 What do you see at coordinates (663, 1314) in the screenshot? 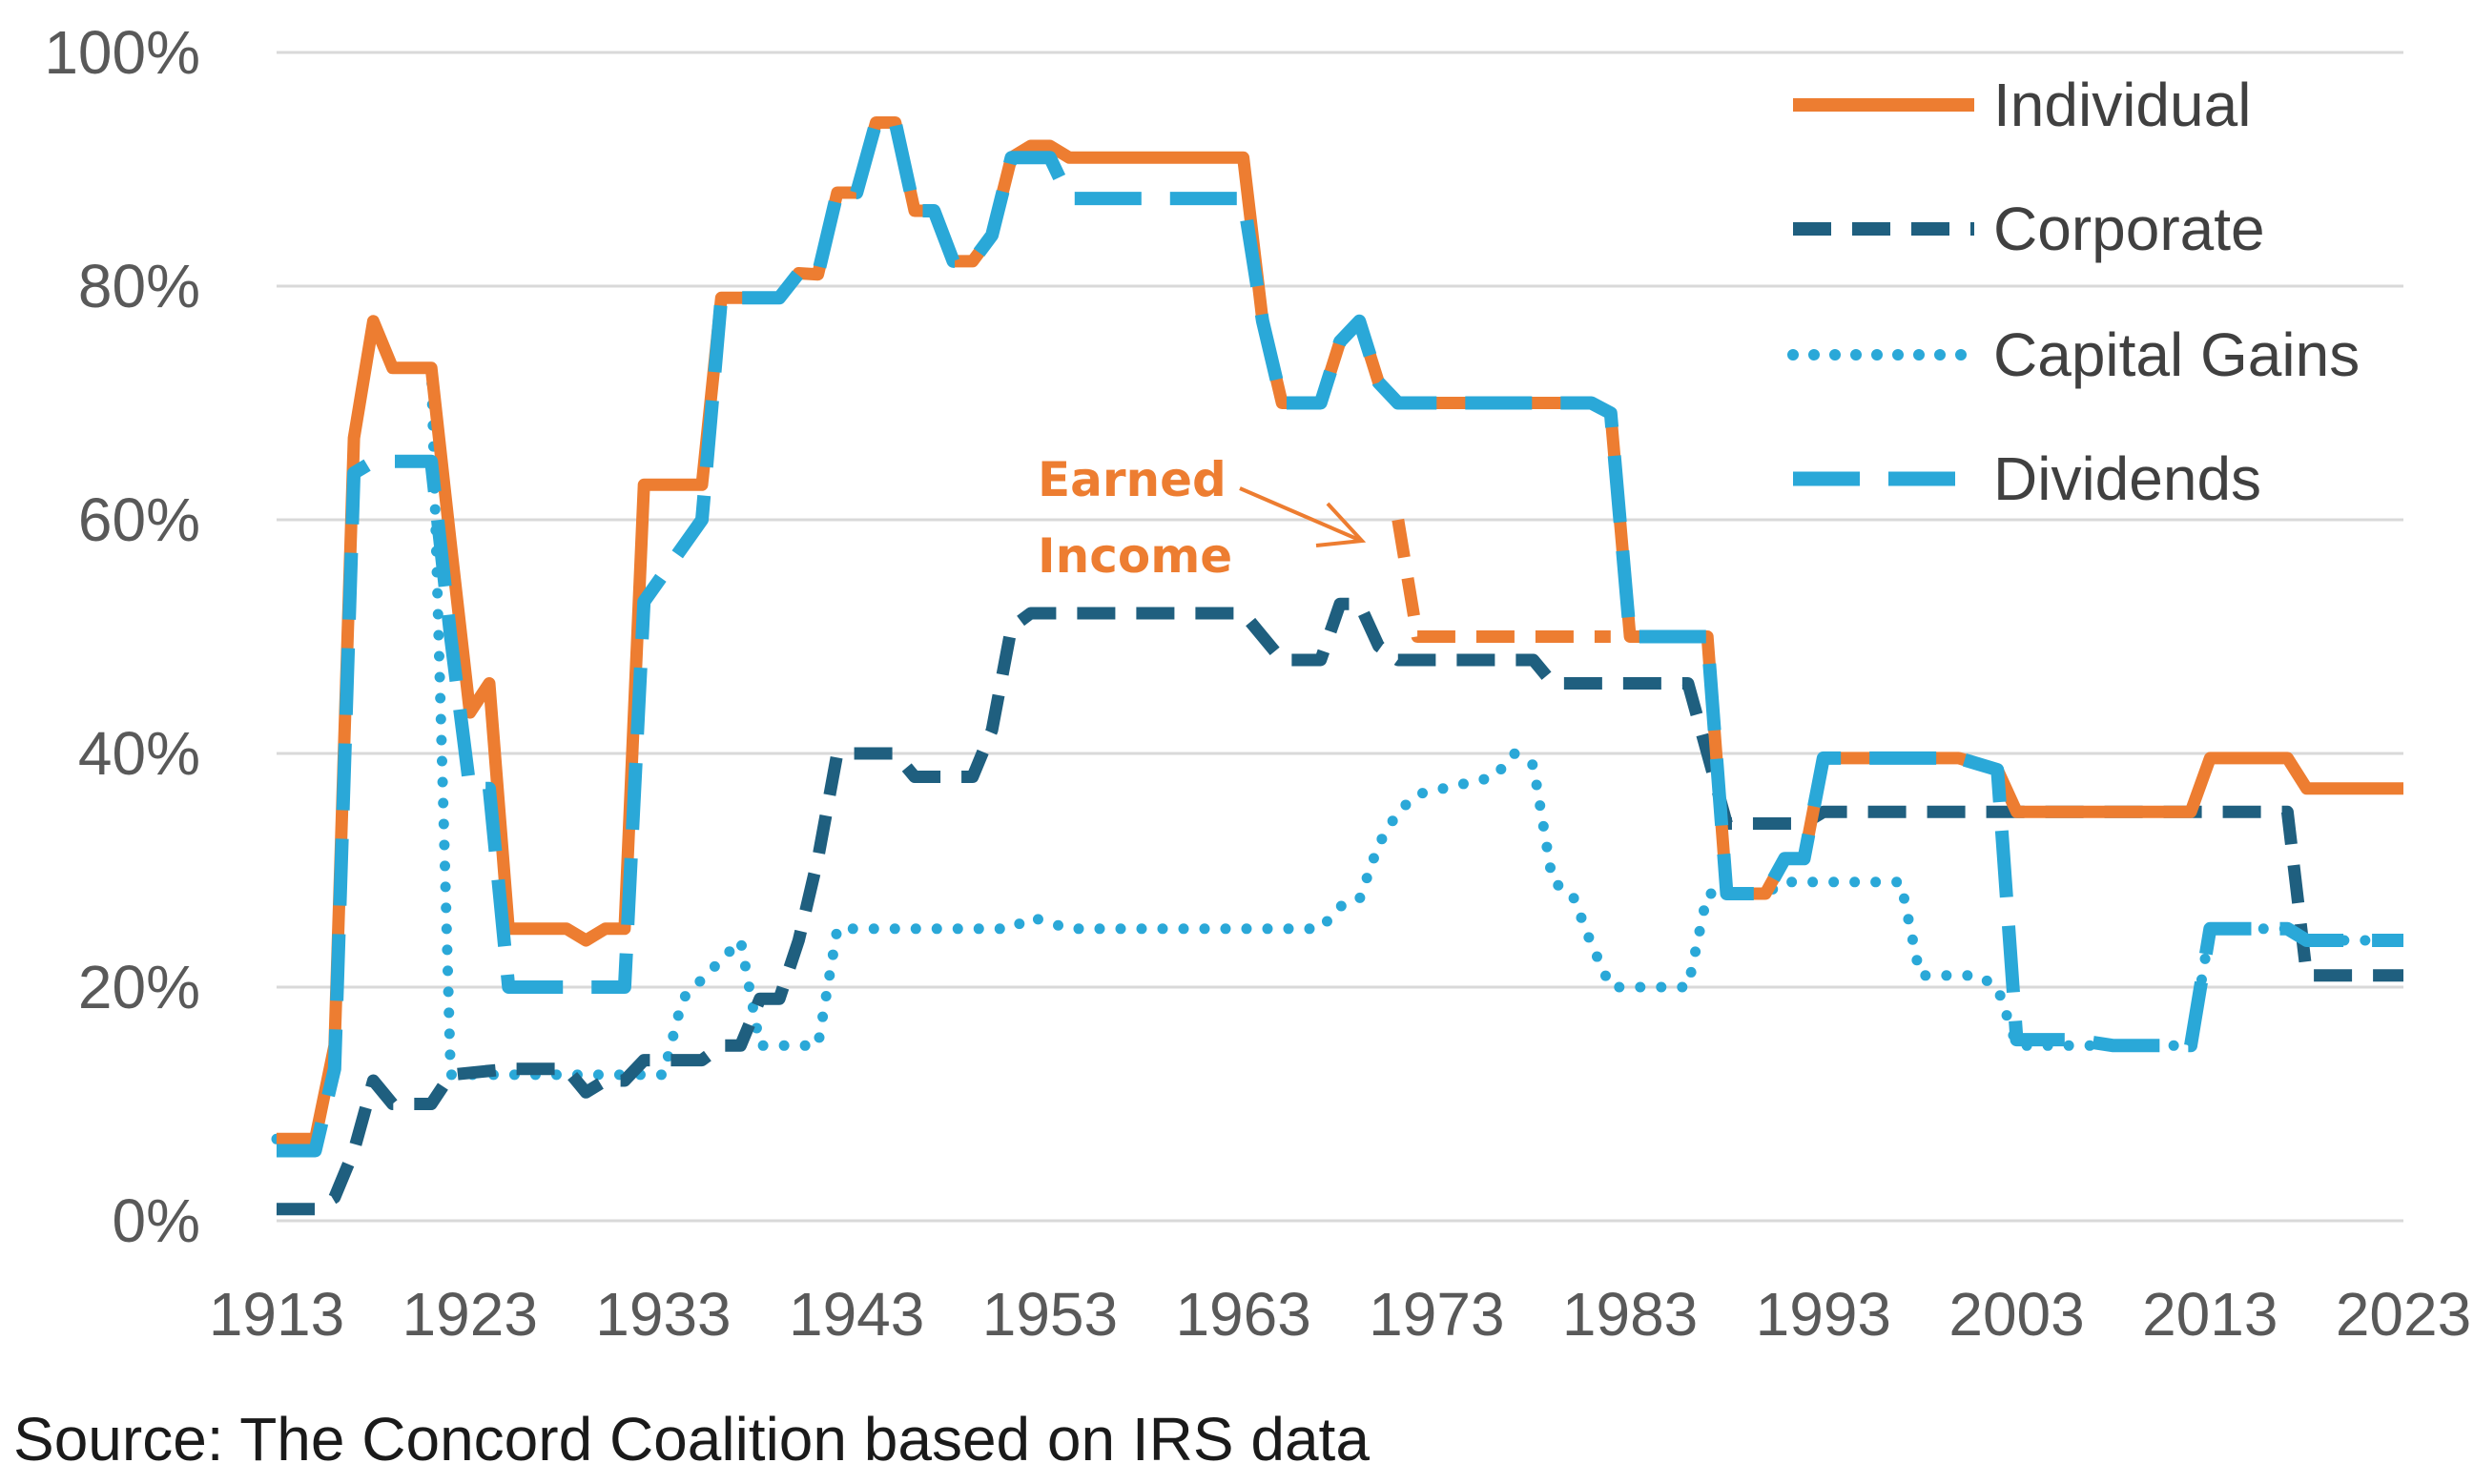
I see `x-tick-label: 1933` at bounding box center [663, 1314].